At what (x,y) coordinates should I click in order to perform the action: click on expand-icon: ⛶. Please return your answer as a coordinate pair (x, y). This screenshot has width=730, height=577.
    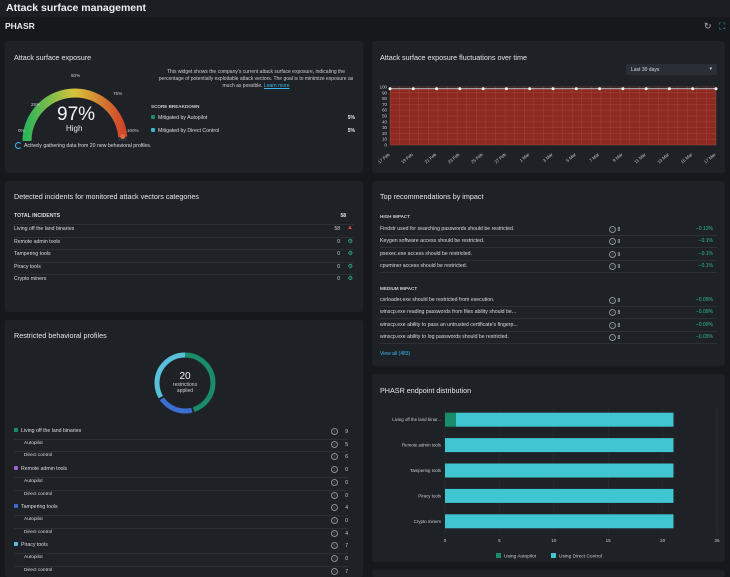
    Looking at the image, I should click on (722, 26).